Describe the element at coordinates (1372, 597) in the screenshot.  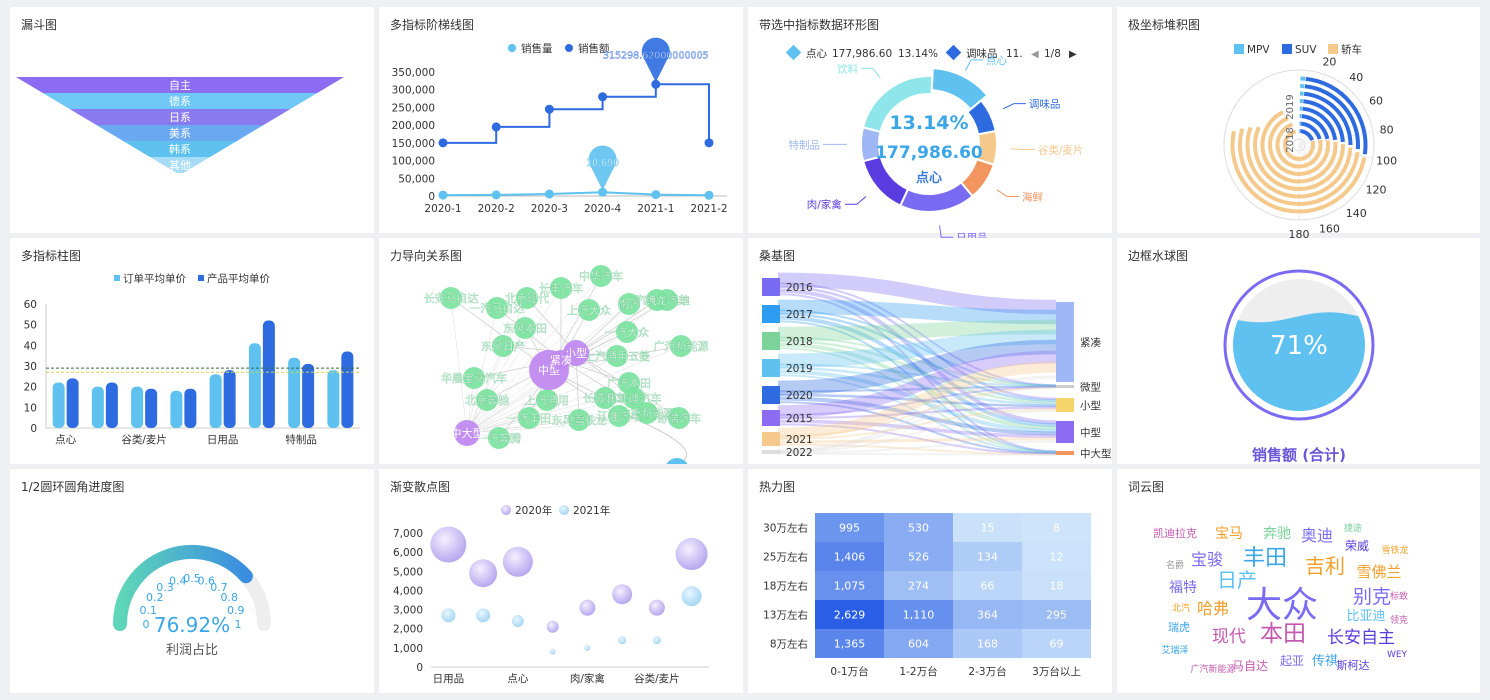
I see `word: 别克` at that location.